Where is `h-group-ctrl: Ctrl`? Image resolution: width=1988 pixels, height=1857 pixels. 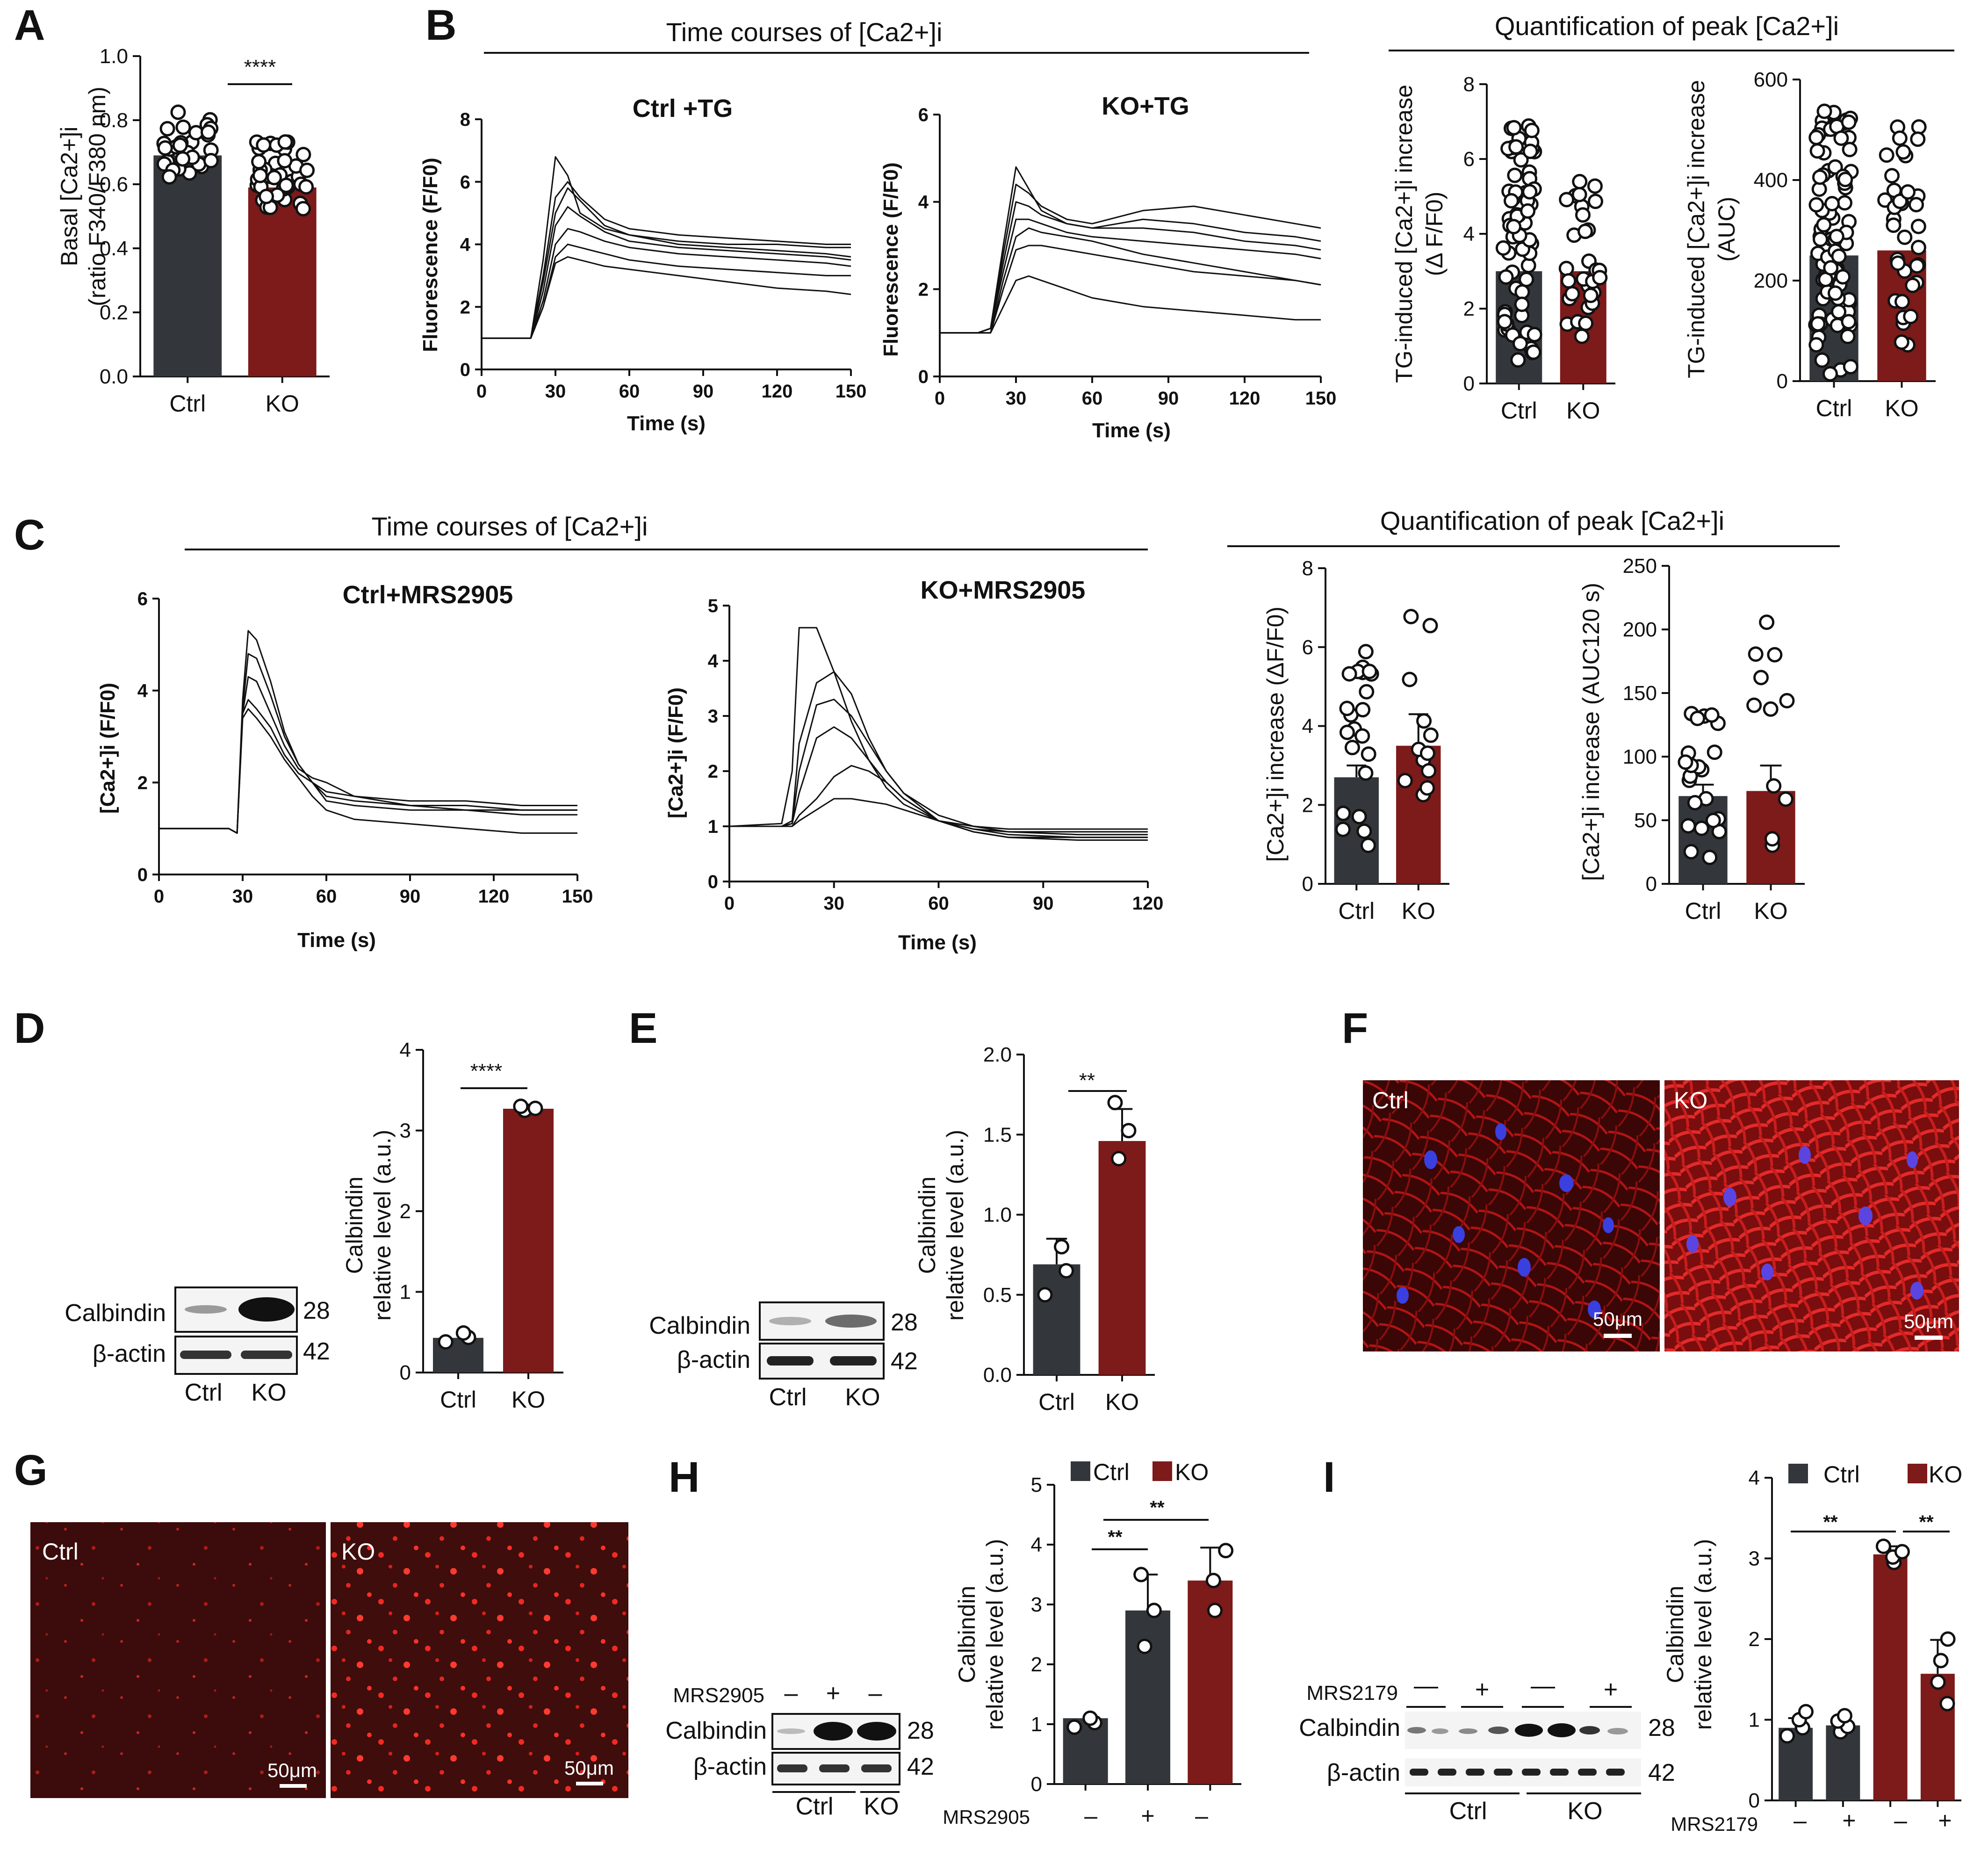
h-group-ctrl: Ctrl is located at coordinates (815, 1806).